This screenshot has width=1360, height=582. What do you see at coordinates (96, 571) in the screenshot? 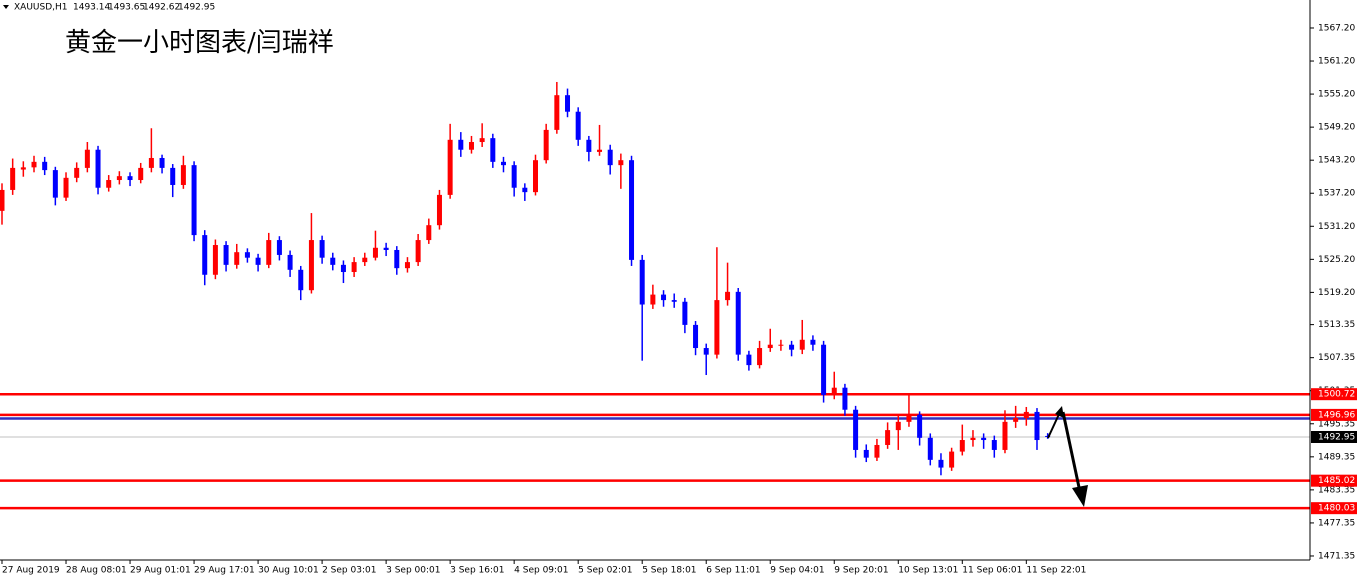
I see `x-tick-label: 28 Aug 08:01` at bounding box center [96, 571].